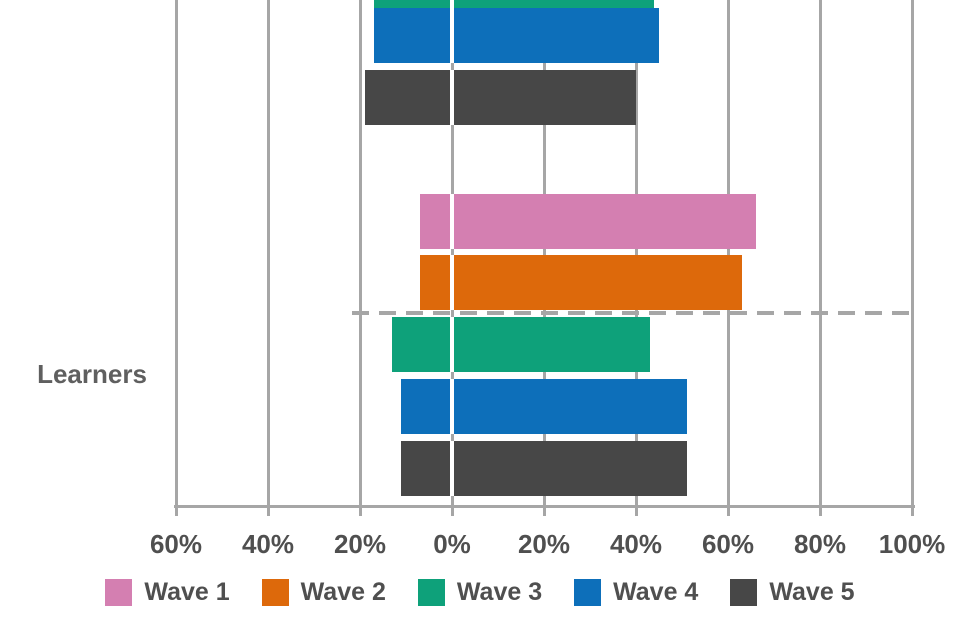 The width and height of the screenshot is (960, 640). I want to click on chart-legend: Wave 1 Wave 2 Wave 3 Wave 4 Wave 5, so click(480, 592).